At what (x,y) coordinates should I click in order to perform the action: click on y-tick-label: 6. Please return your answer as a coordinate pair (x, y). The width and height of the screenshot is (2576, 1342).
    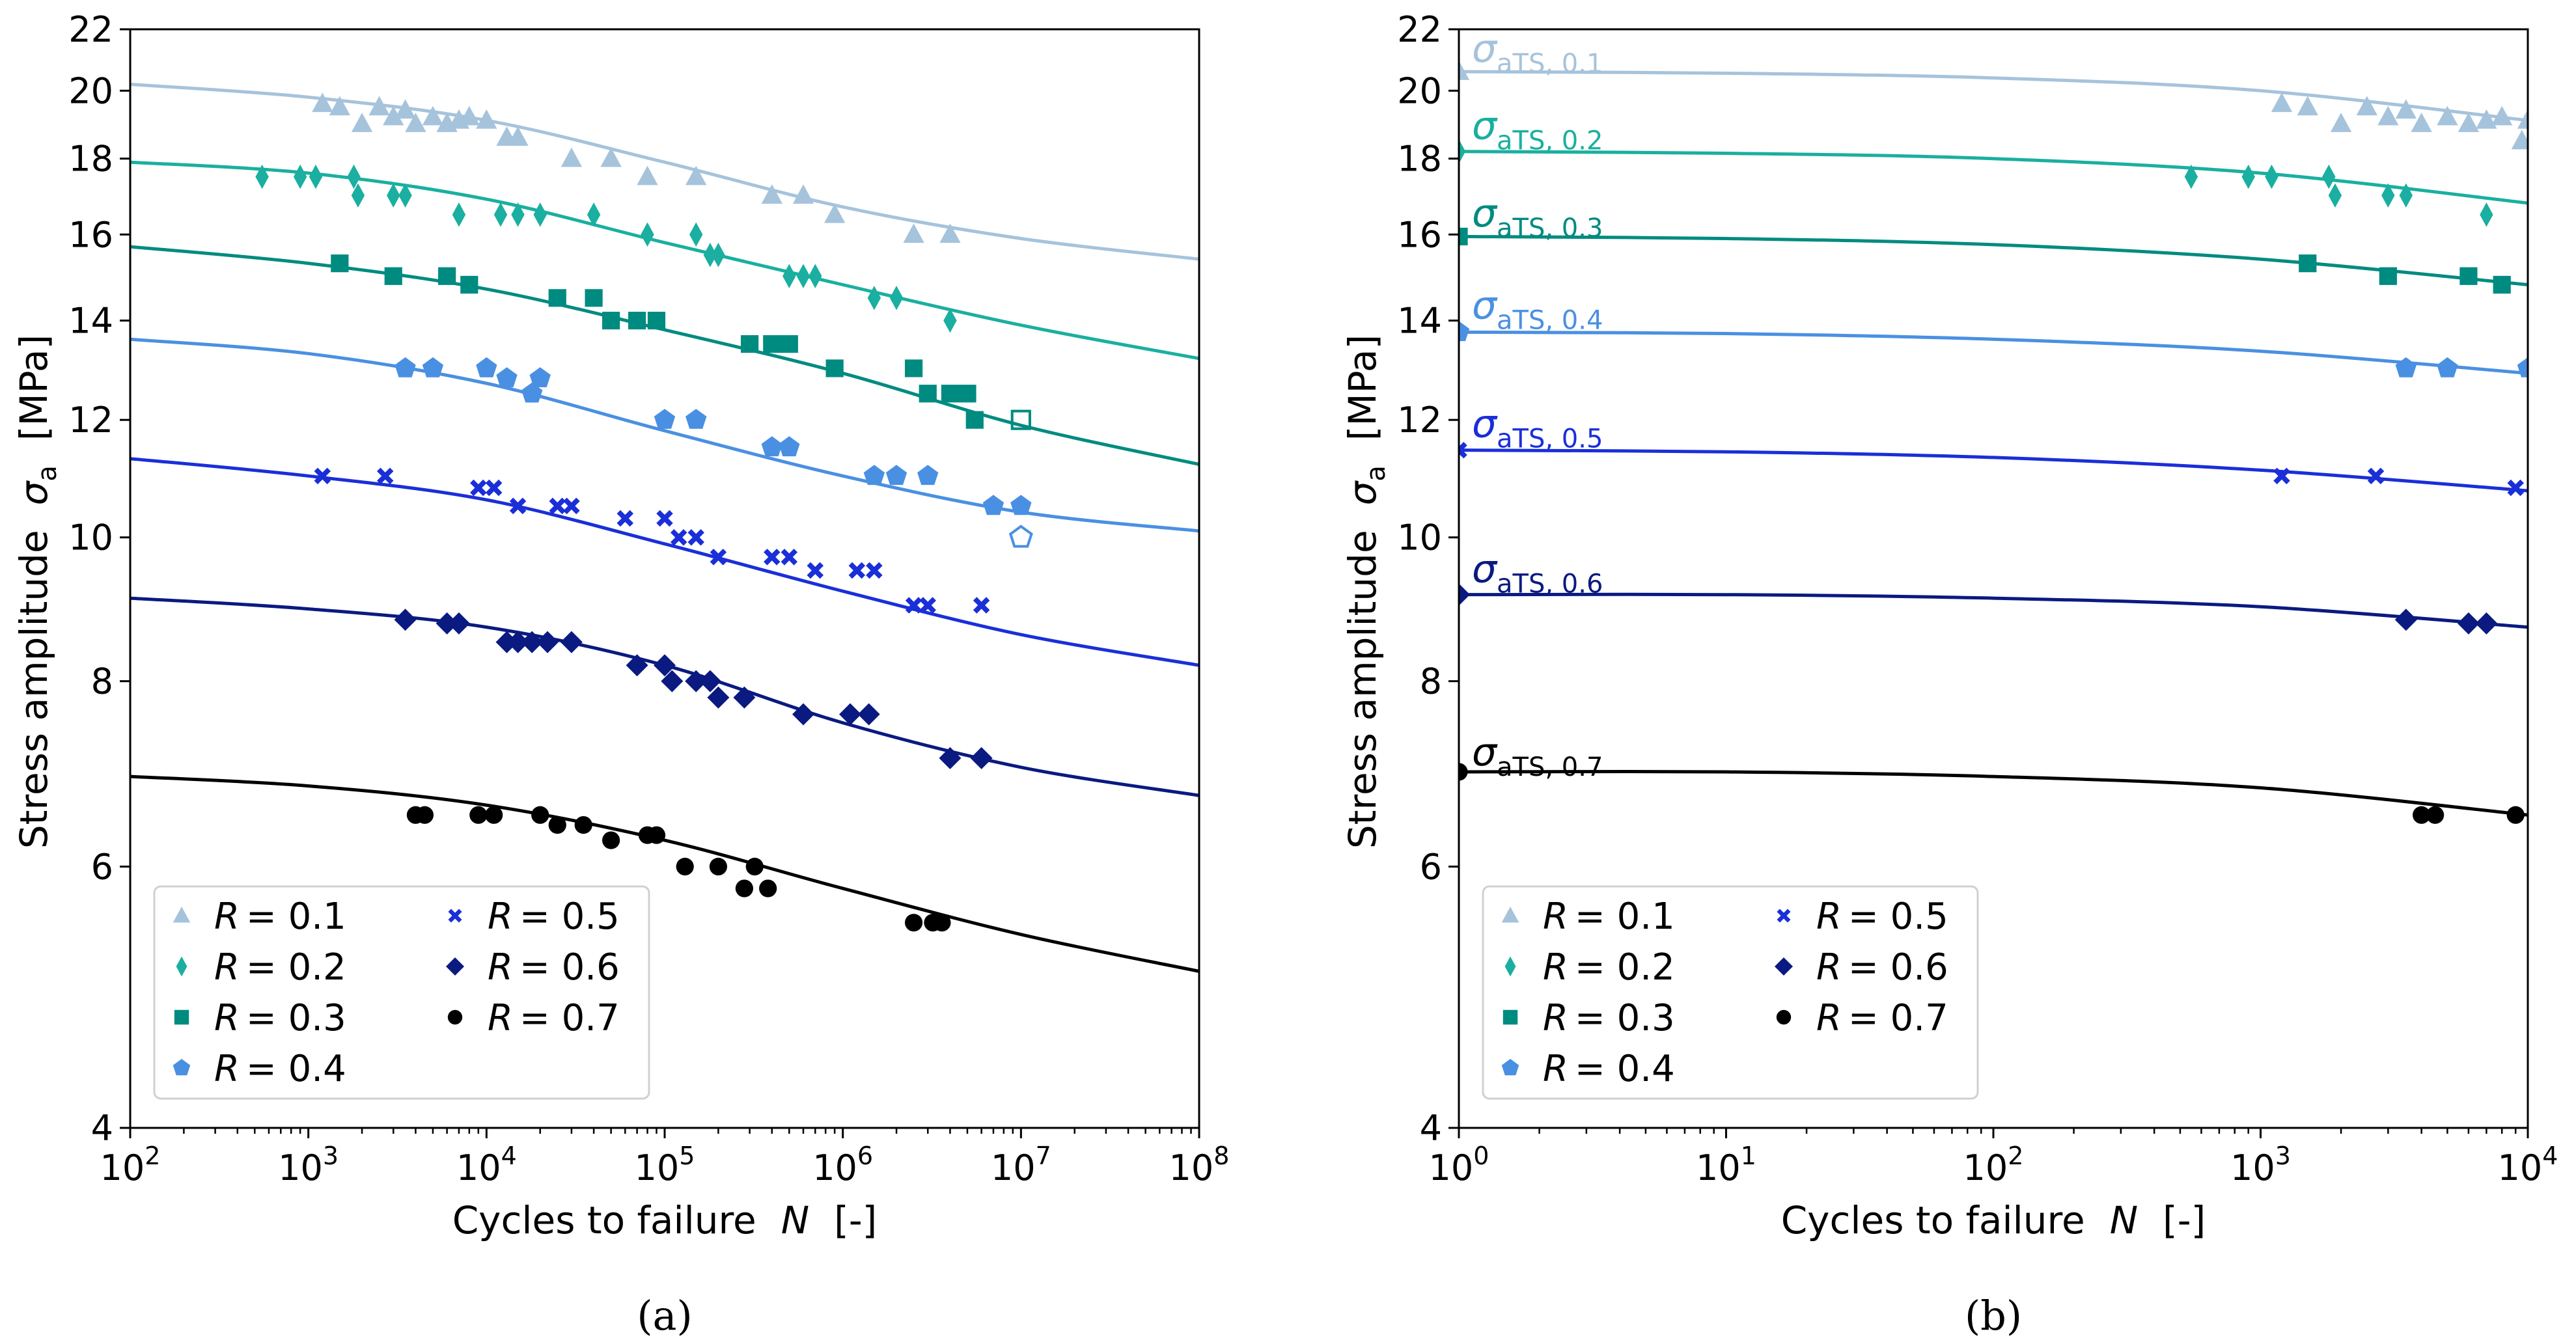
    Looking at the image, I should click on (1431, 867).